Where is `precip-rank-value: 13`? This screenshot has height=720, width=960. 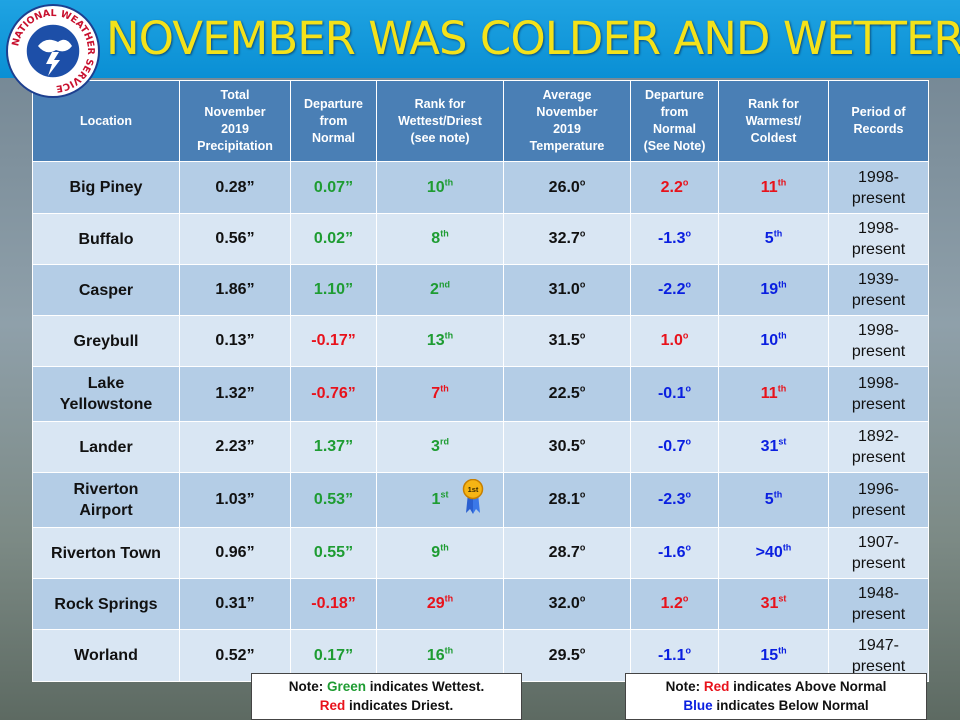 precip-rank-value: 13 is located at coordinates (435, 340).